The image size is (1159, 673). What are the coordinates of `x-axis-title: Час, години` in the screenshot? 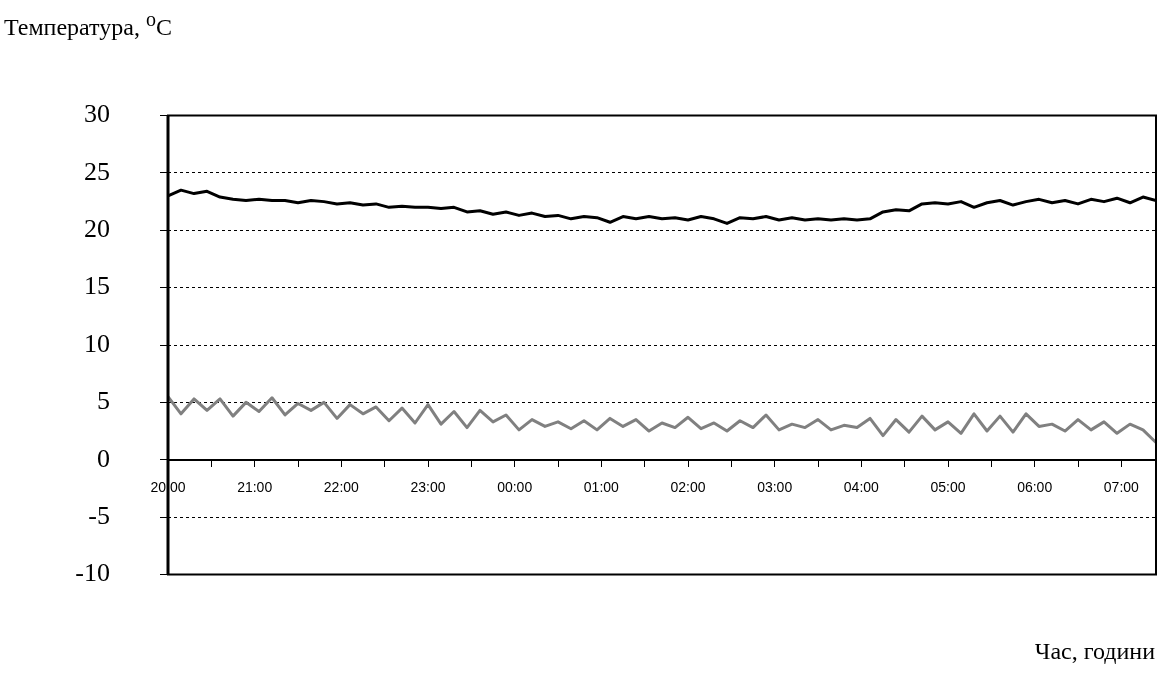 It's located at (1094, 651).